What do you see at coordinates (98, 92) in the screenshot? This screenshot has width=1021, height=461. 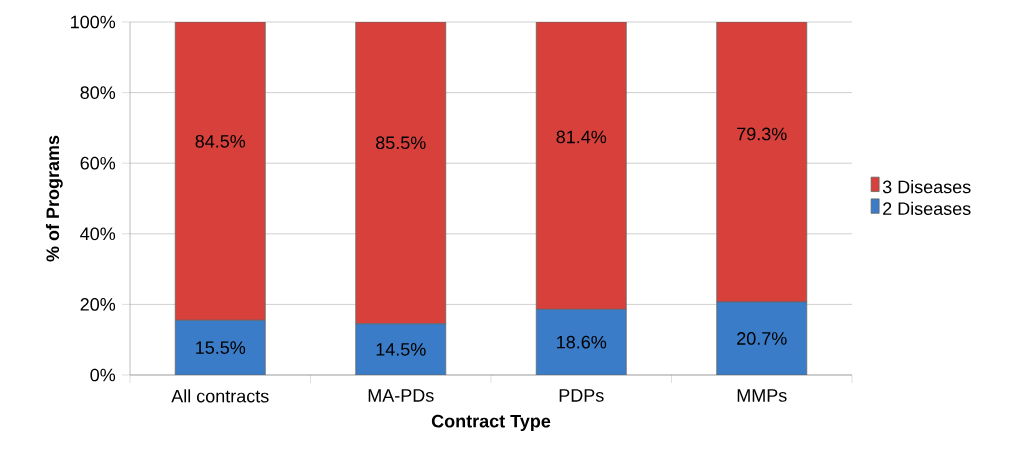 I see `y-tick-label: 80%` at bounding box center [98, 92].